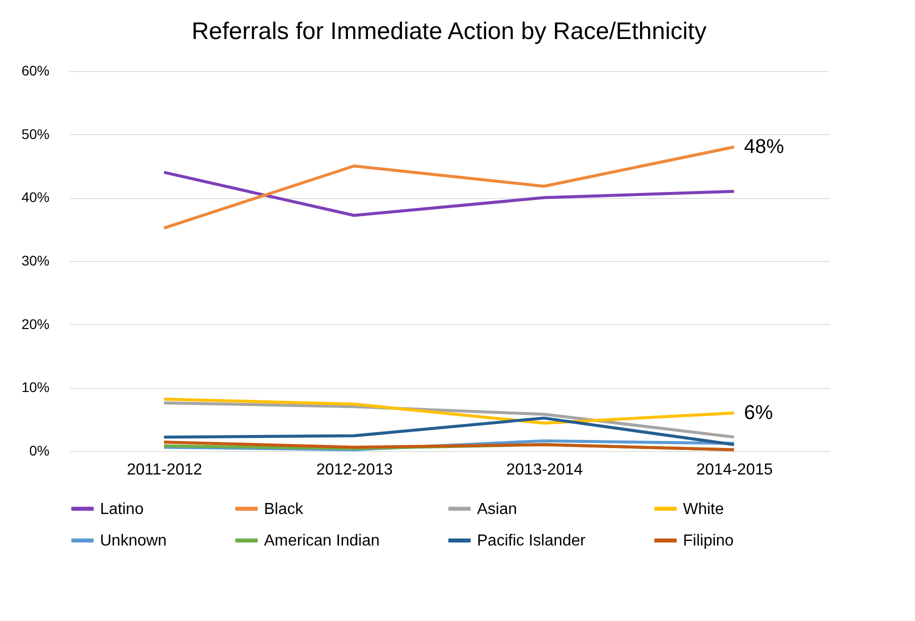 The height and width of the screenshot is (621, 915). What do you see at coordinates (35, 260) in the screenshot?
I see `y-tick-label: 30%` at bounding box center [35, 260].